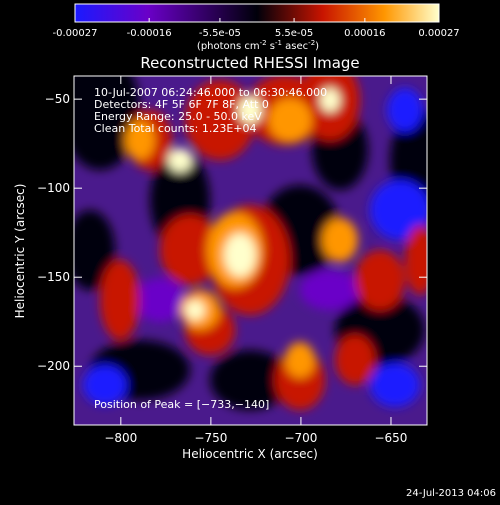 Image resolution: width=500 pixels, height=505 pixels. What do you see at coordinates (175, 128) in the screenshot?
I see `annotation-clean: Clean Total counts: 1.23E+04` at bounding box center [175, 128].